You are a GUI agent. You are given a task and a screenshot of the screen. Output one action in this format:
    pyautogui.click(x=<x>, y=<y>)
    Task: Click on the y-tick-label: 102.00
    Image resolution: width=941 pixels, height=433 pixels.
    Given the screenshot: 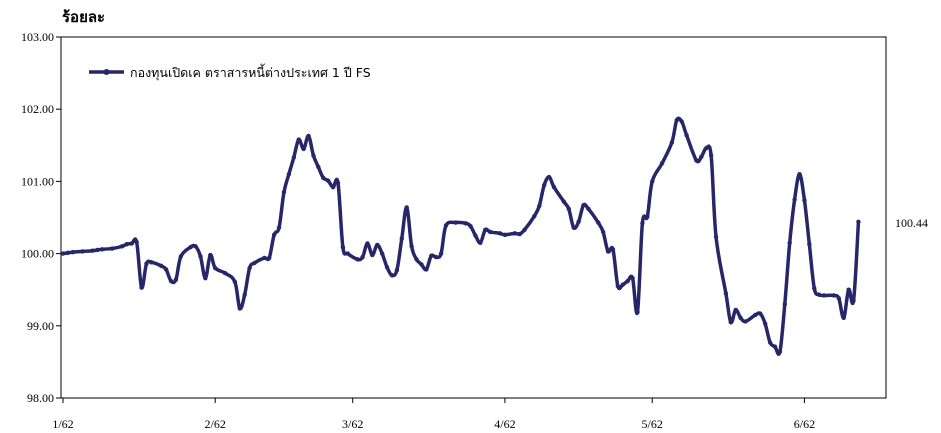 What is the action you would take?
    pyautogui.click(x=37, y=109)
    